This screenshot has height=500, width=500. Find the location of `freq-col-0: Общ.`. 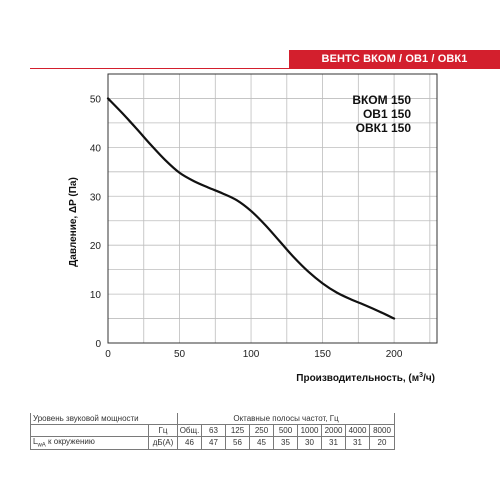

freq-col-0: Общ. is located at coordinates (189, 430).